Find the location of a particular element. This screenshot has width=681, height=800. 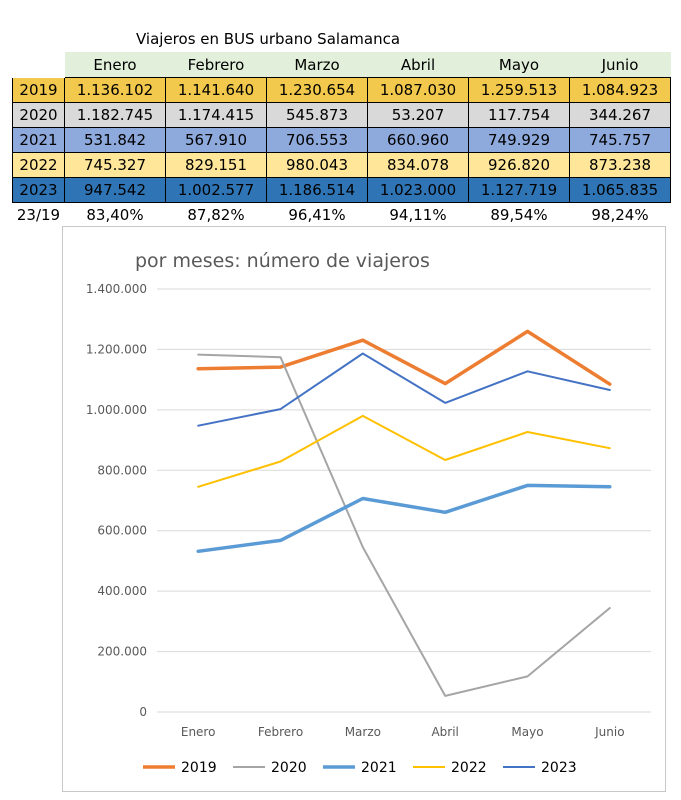

header-month: Enero is located at coordinates (115, 65).